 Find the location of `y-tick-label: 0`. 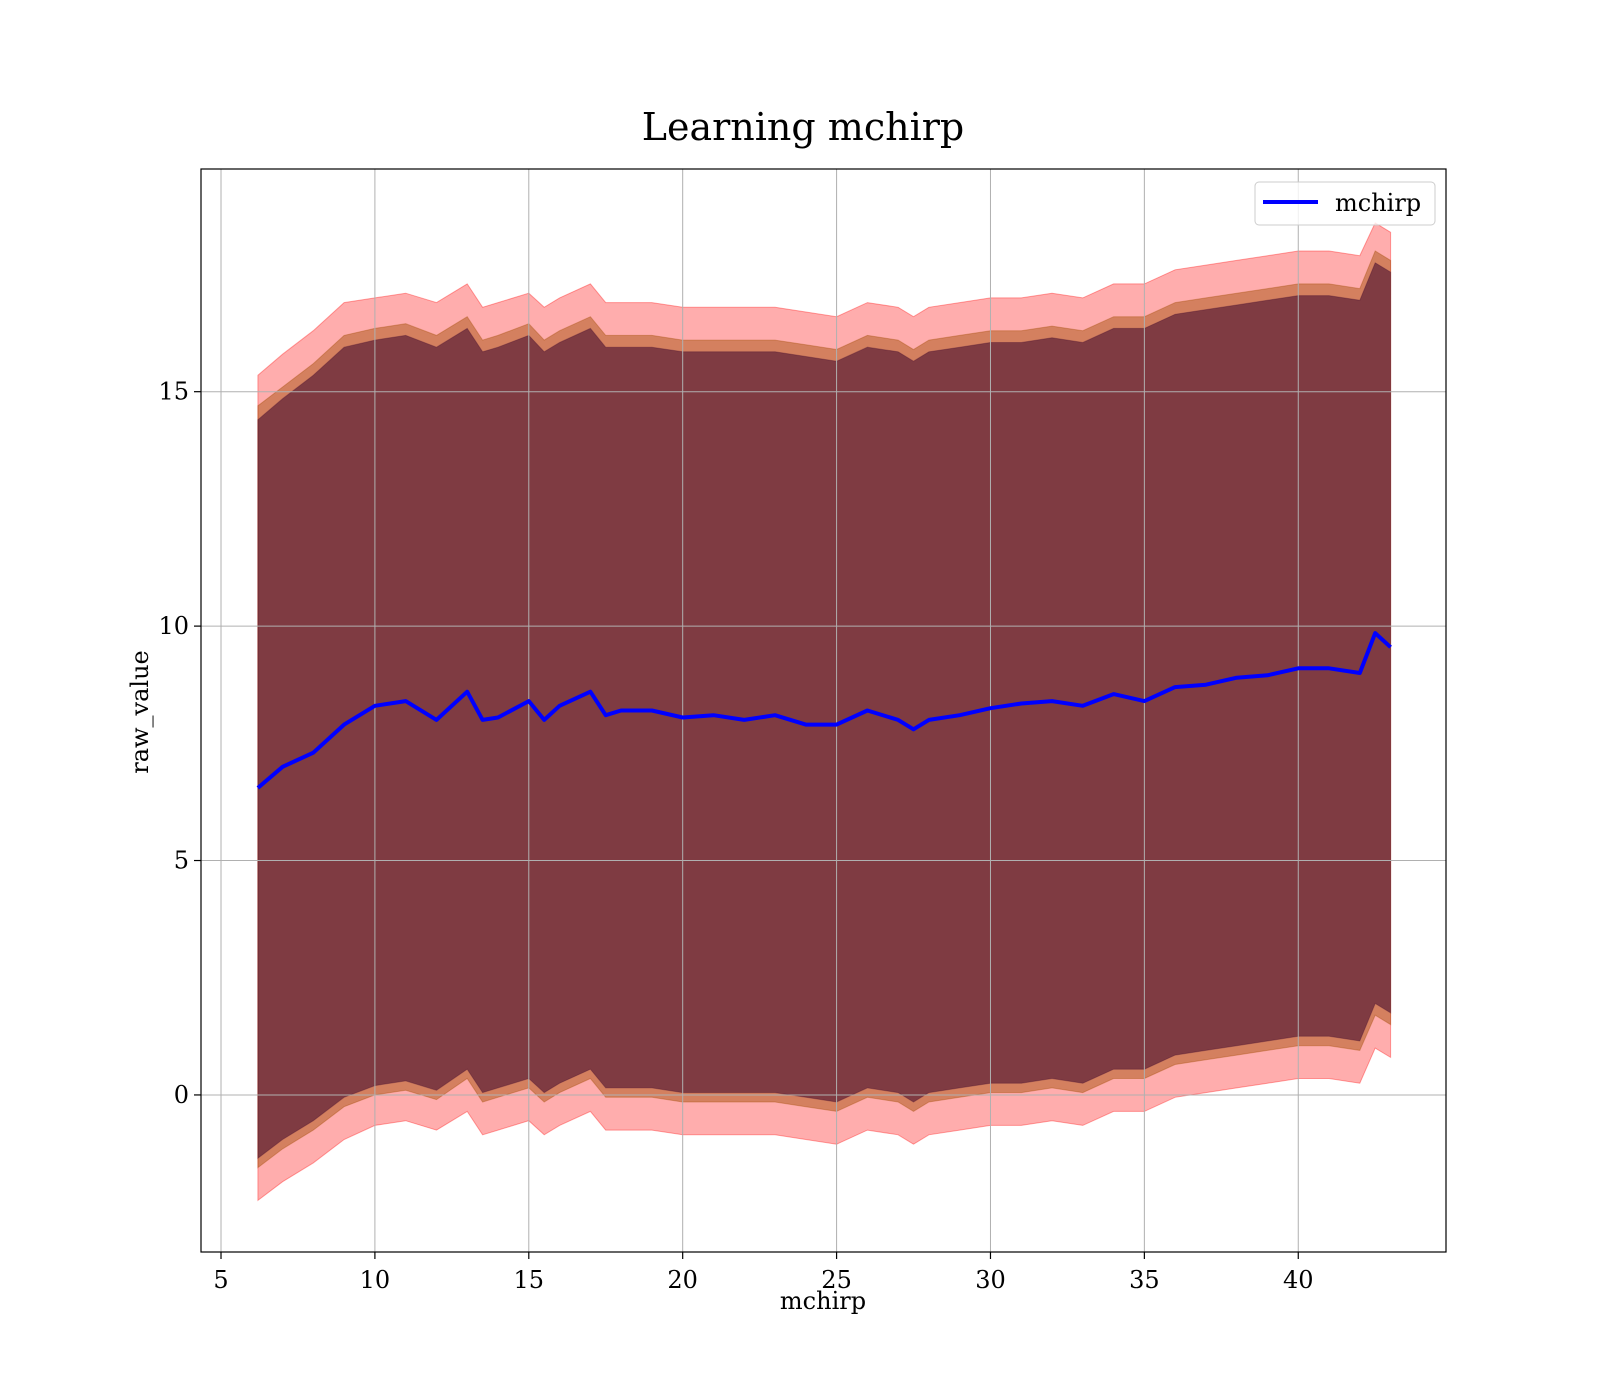

y-tick-label: 0 is located at coordinates (181, 1095).